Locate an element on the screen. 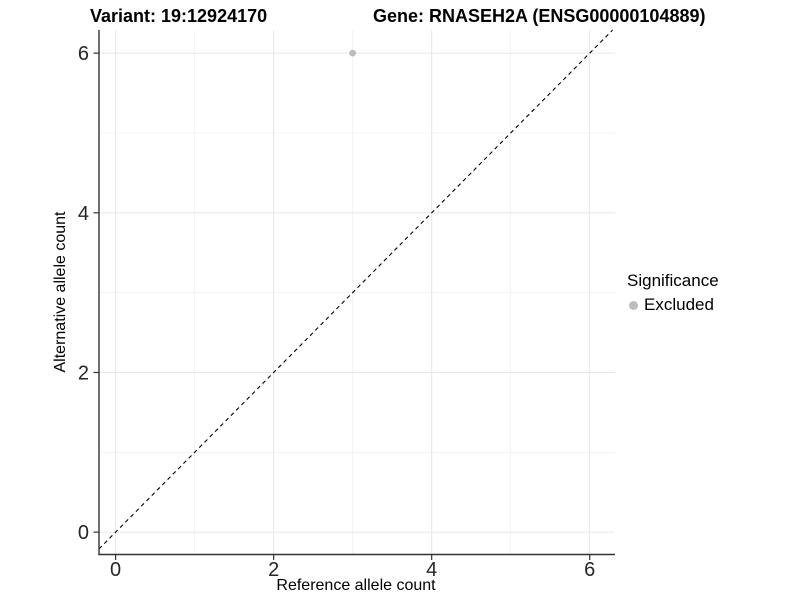 This screenshot has height=600, width=800. y-axis-label: Alternative allele count is located at coordinates (60, 292).